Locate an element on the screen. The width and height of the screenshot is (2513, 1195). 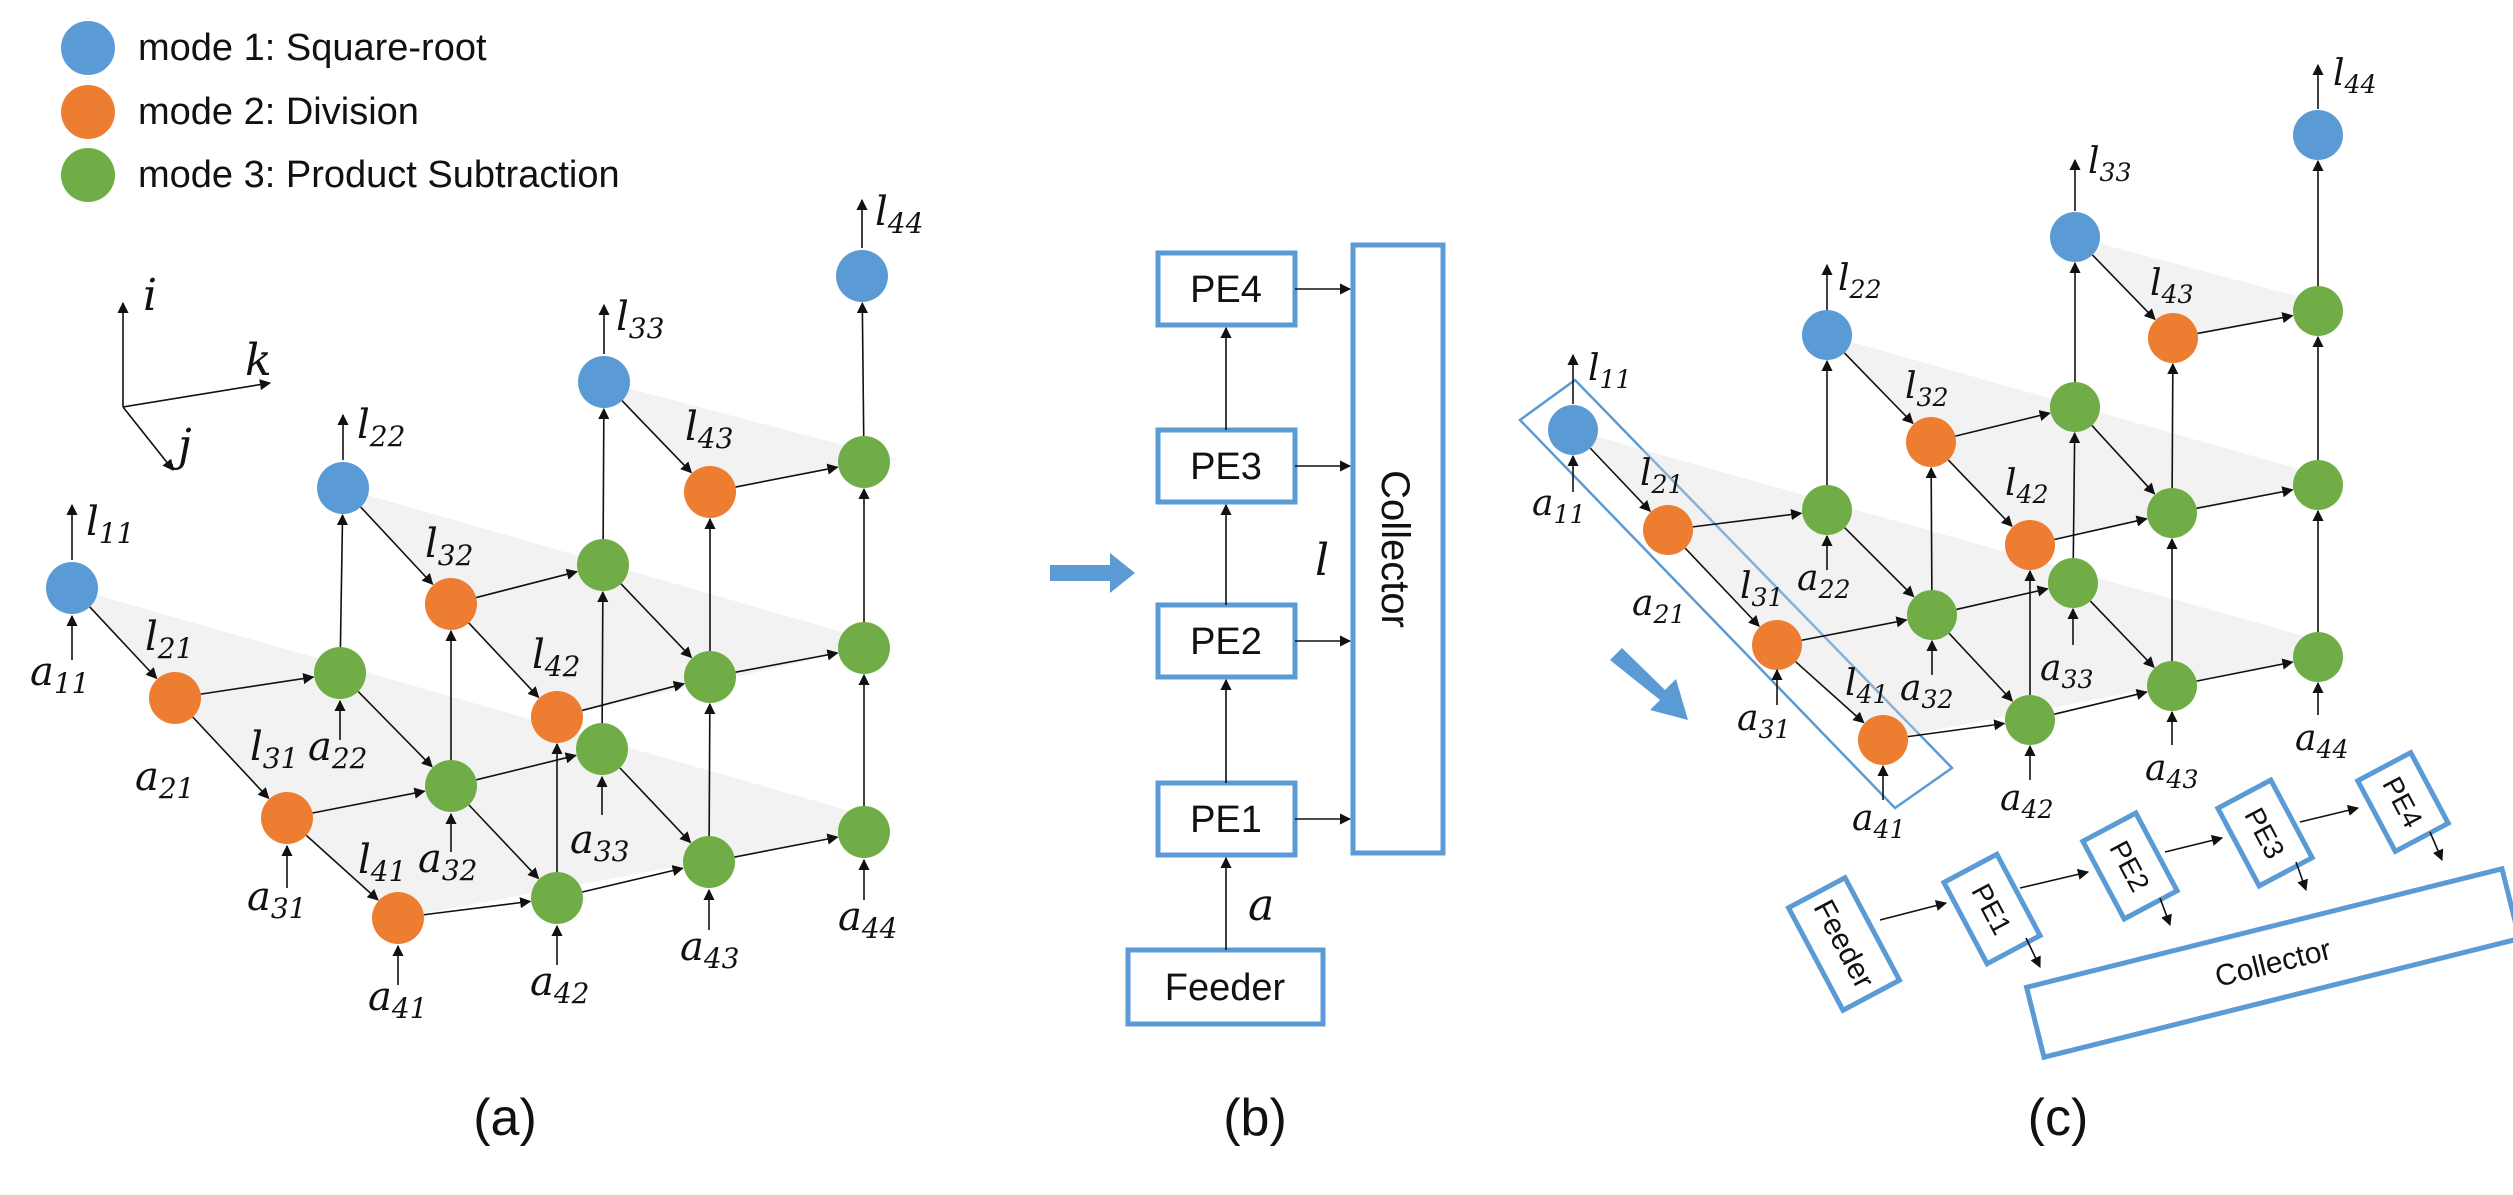
node-label-l43: l43 is located at coordinates (2172, 286).